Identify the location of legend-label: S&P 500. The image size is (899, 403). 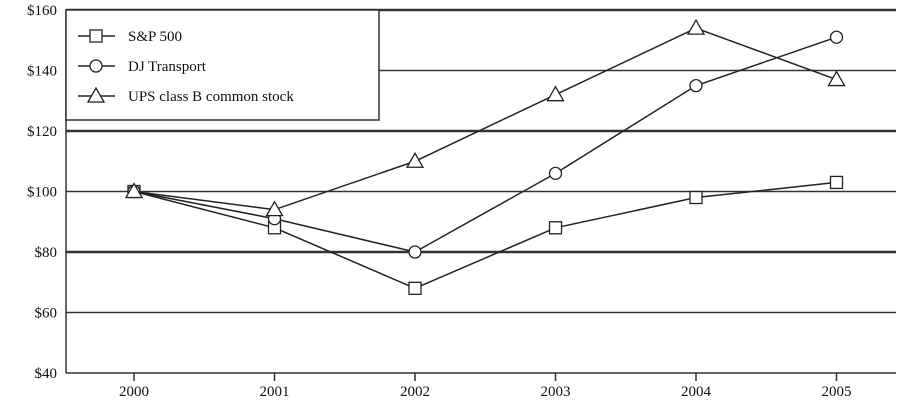
(155, 37).